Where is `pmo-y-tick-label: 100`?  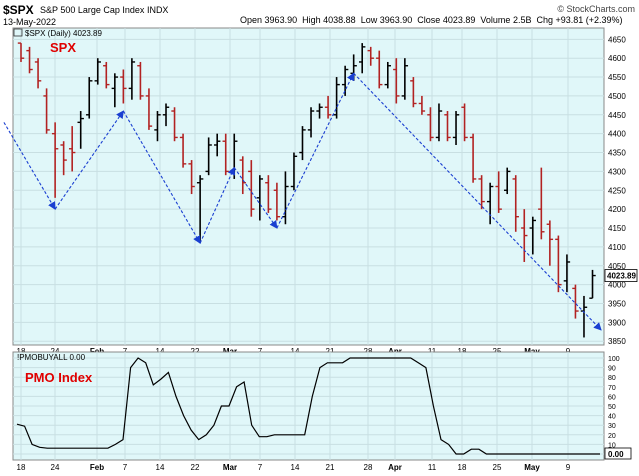 pmo-y-tick-label: 100 is located at coordinates (614, 359).